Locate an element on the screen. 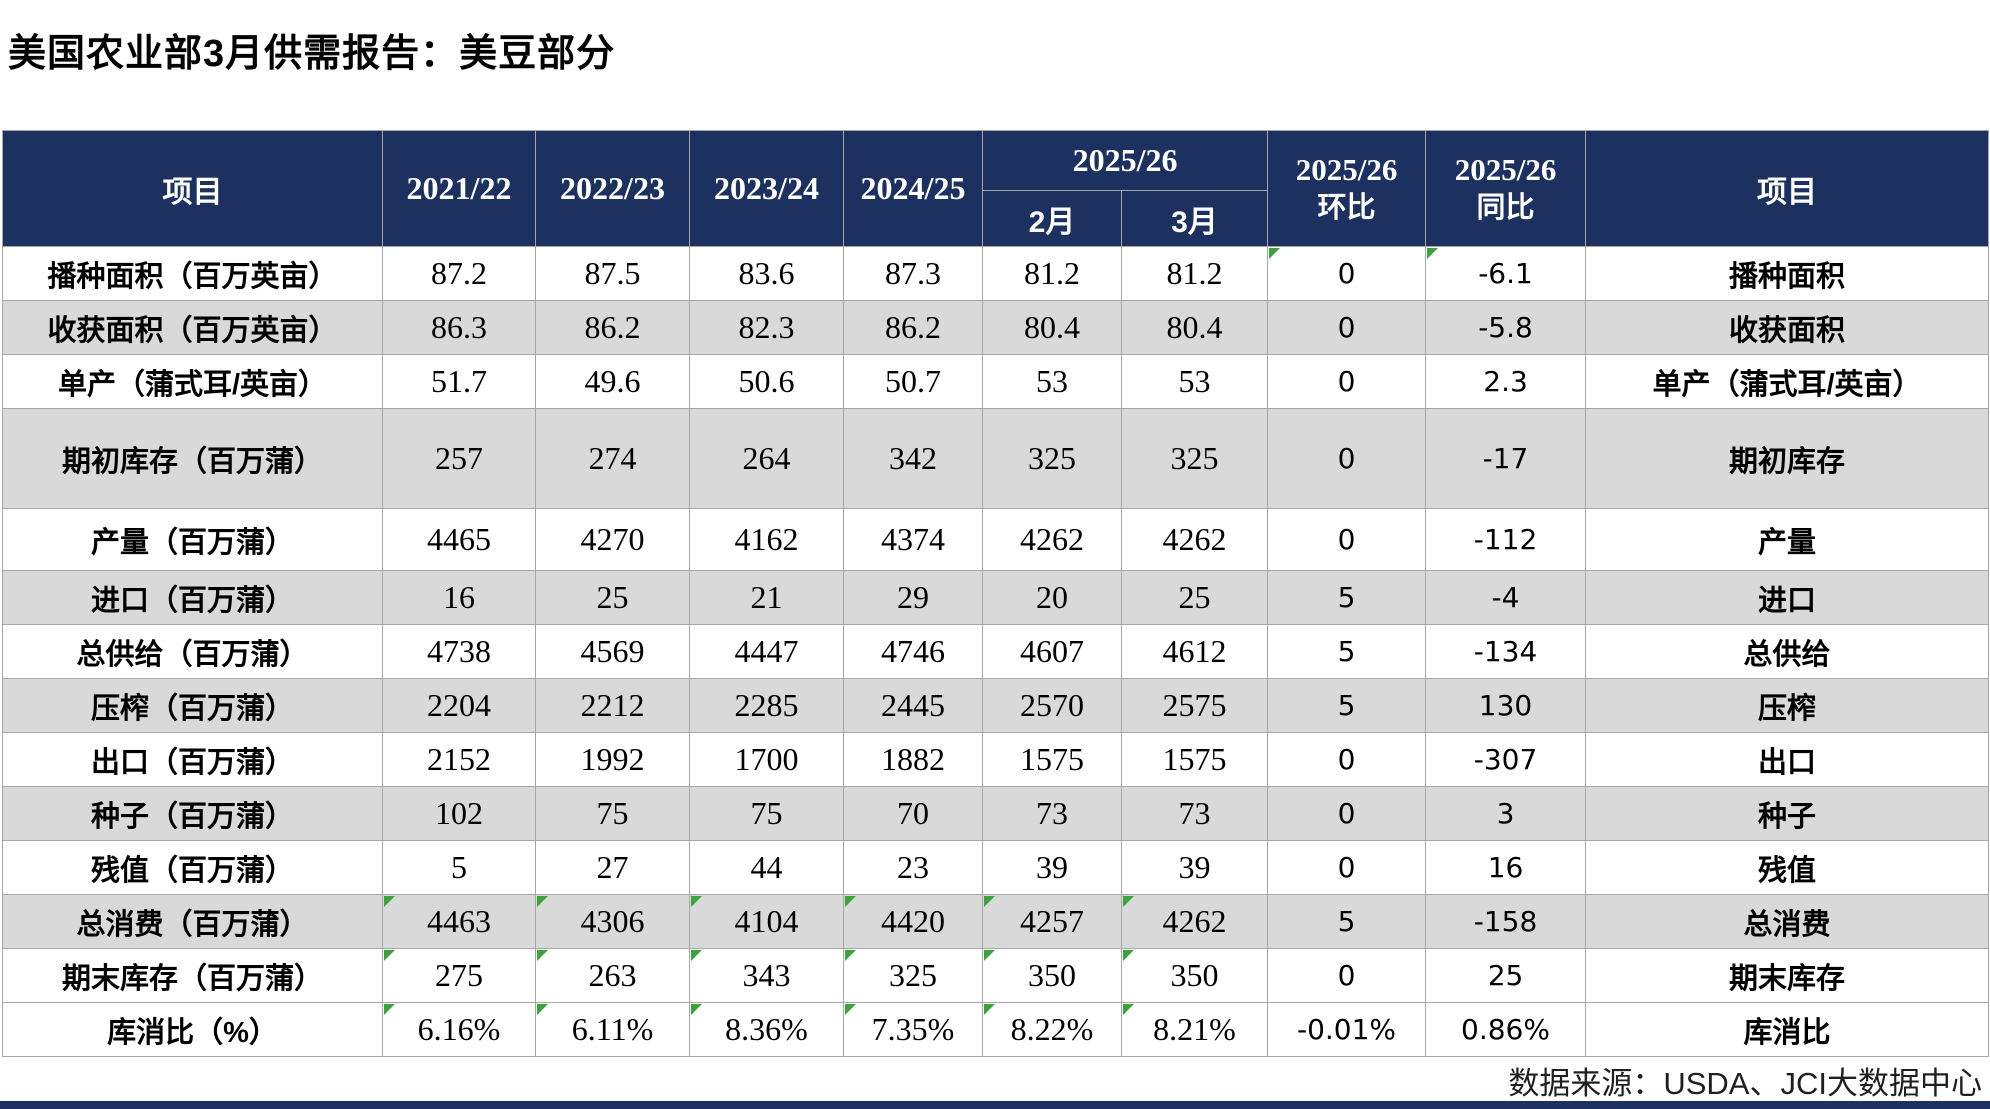 This screenshot has width=1990, height=1109. value-cell: 4607 is located at coordinates (1052, 651).